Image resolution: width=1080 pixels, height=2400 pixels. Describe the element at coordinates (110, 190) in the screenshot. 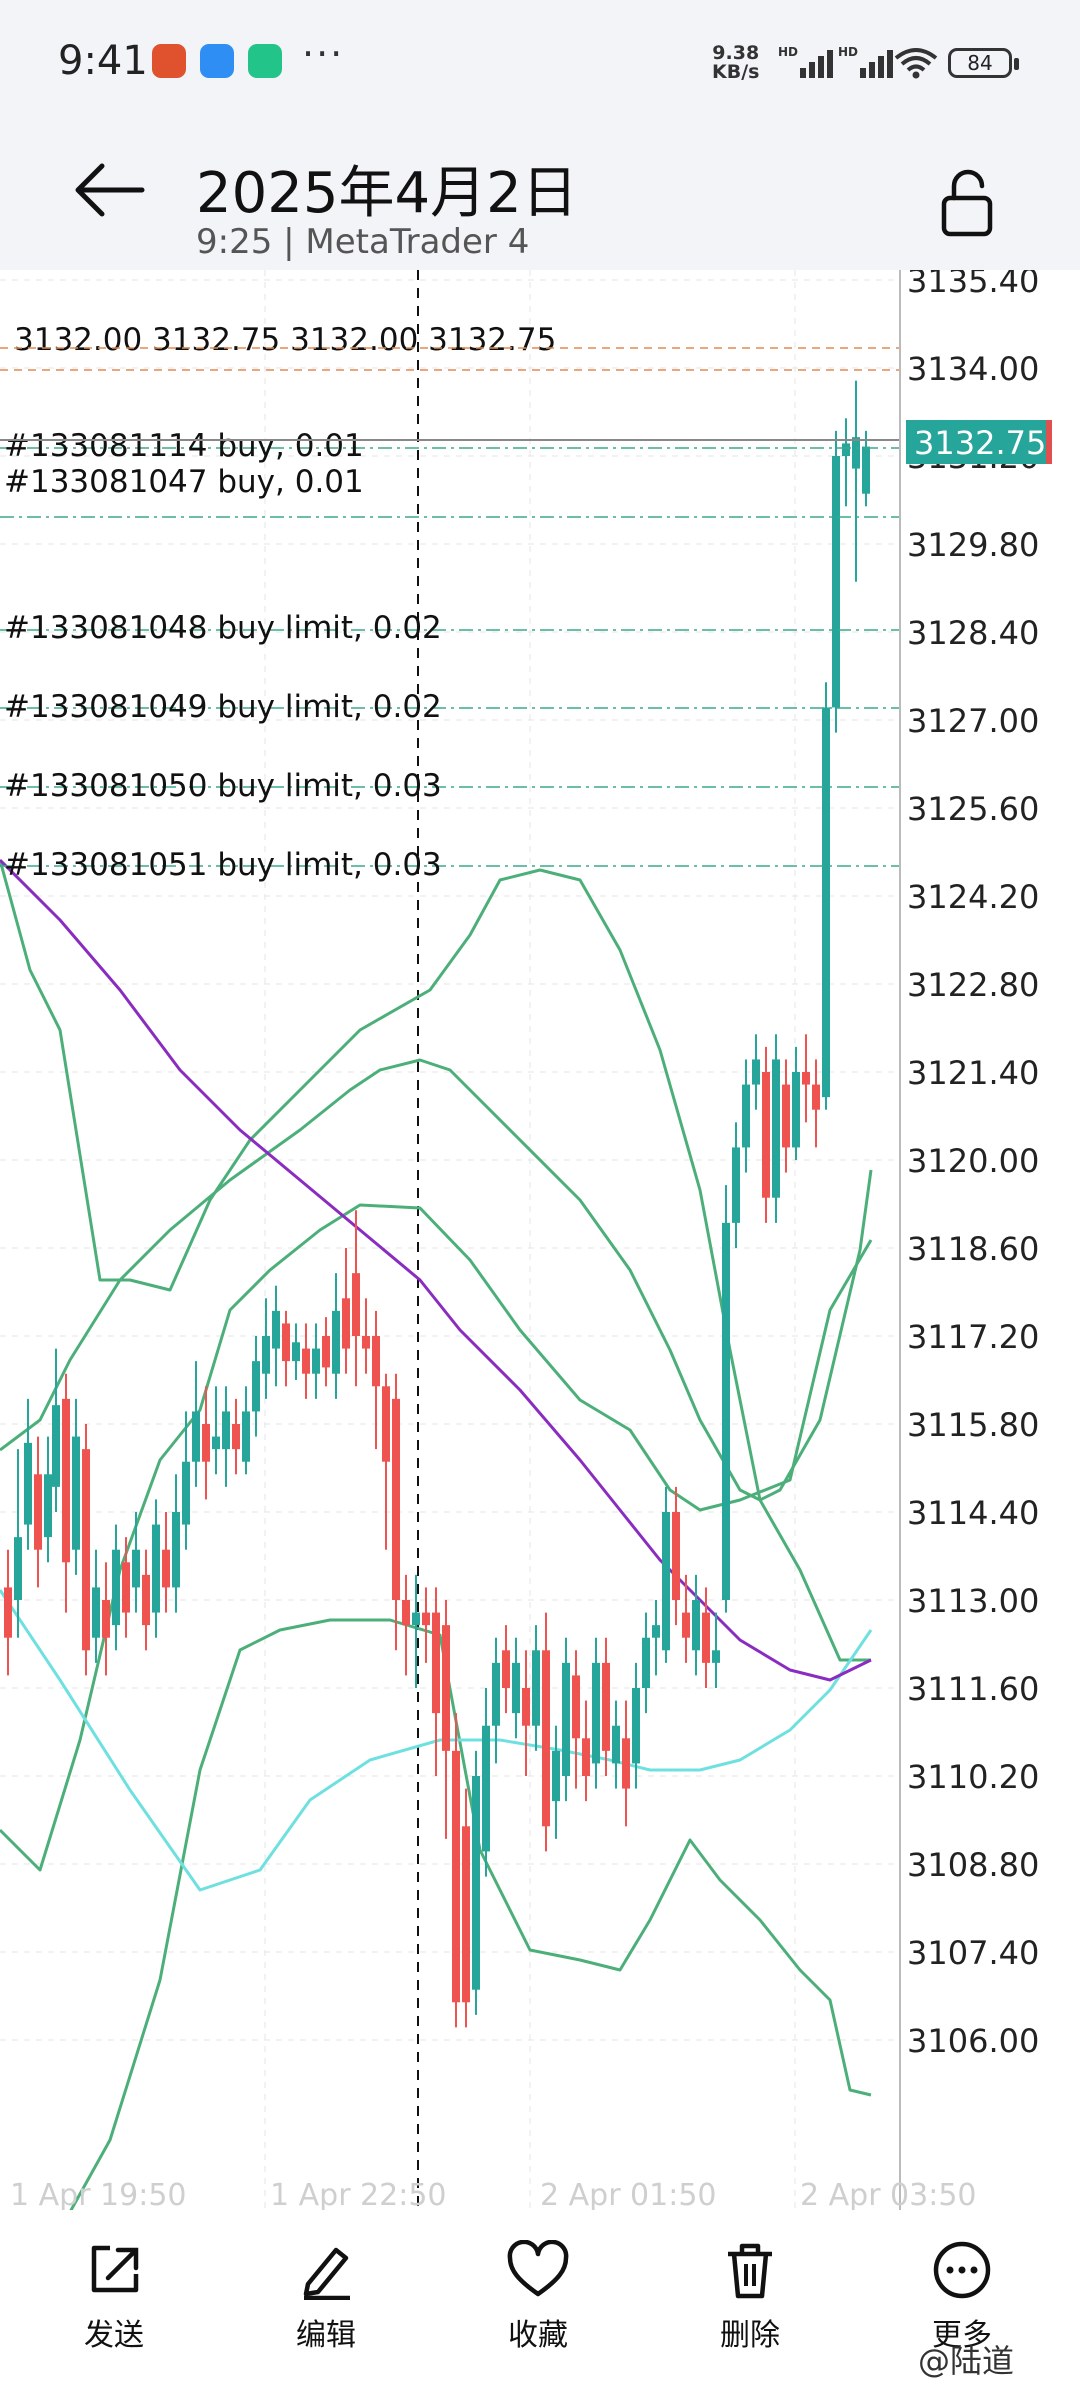

I see `back-arrow-icon` at that location.